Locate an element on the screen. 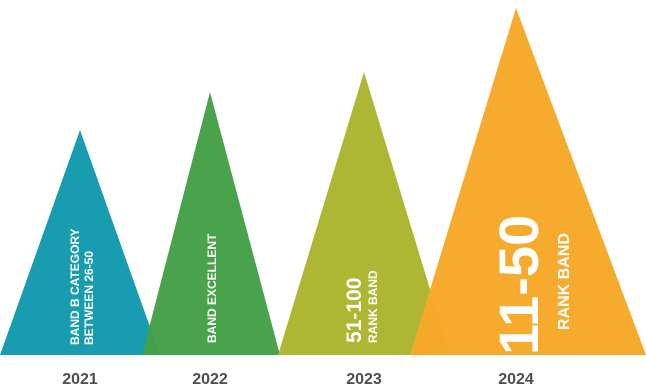 The height and width of the screenshot is (390, 646). year-label-2022: 2022 is located at coordinates (210, 379).